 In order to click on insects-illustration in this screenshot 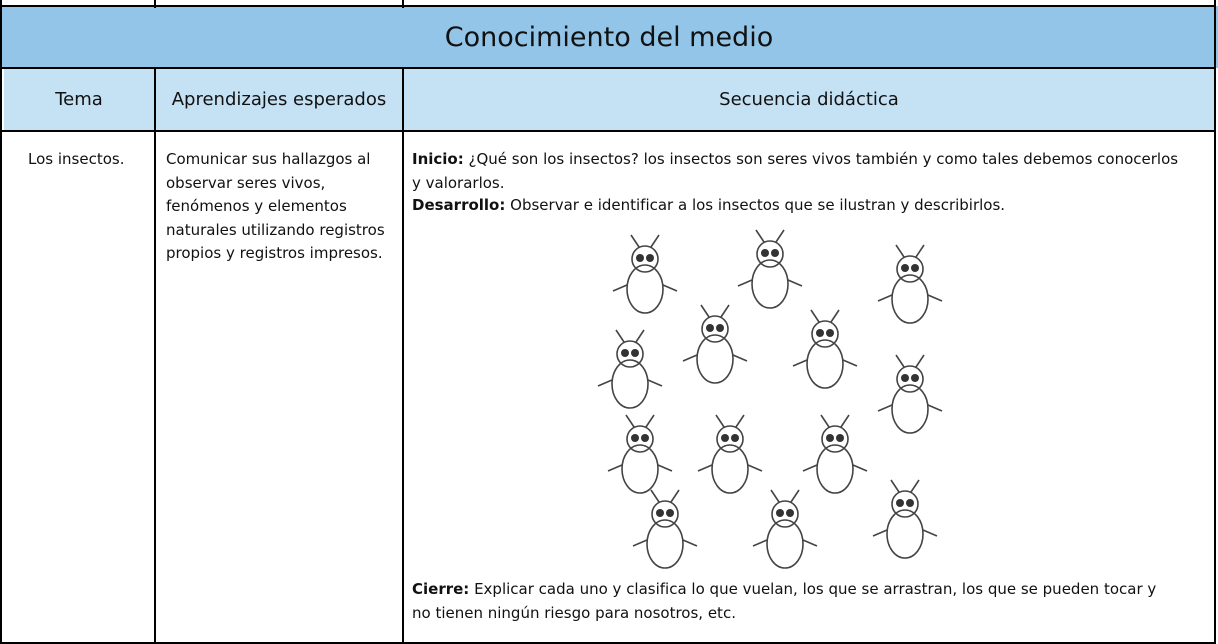, I will do `click(770, 399)`.